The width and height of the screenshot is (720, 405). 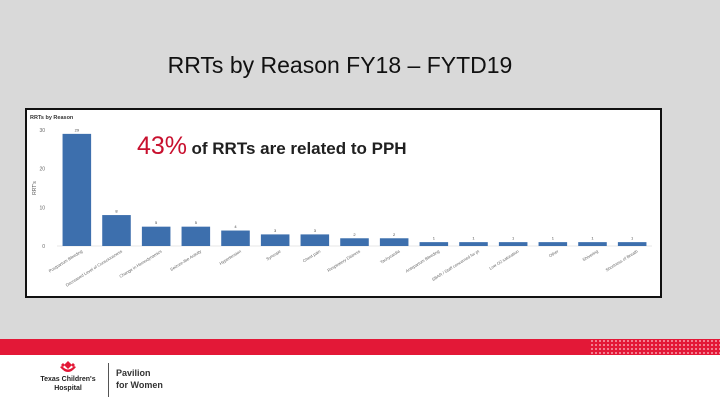 I want to click on stripe-dot-pattern, so click(x=655, y=347).